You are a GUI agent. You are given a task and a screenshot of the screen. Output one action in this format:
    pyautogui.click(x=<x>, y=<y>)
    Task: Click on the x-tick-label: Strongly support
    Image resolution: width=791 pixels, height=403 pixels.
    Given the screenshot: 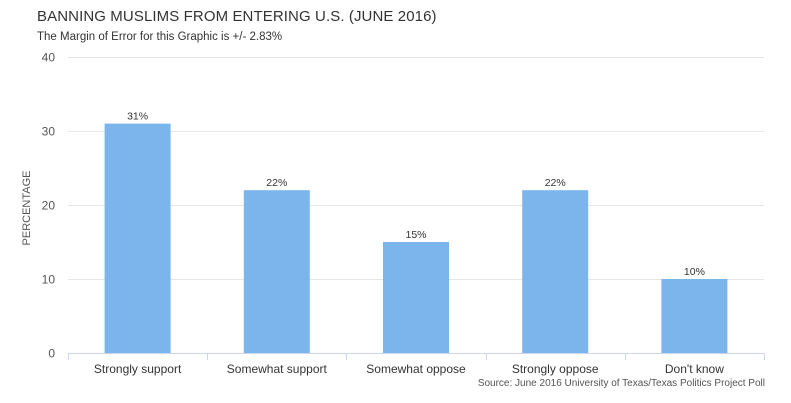 What is the action you would take?
    pyautogui.click(x=138, y=369)
    